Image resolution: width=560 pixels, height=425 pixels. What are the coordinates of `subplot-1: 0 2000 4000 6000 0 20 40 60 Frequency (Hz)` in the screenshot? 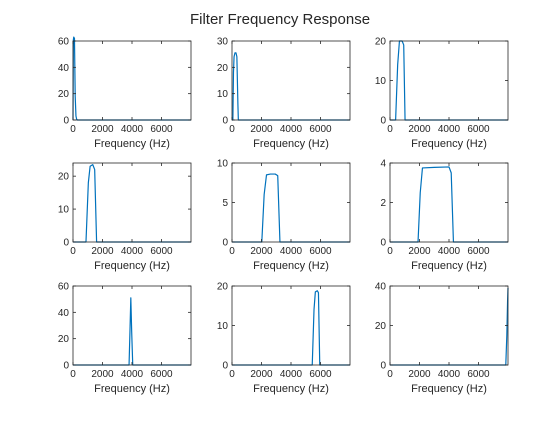 It's located at (125, 93).